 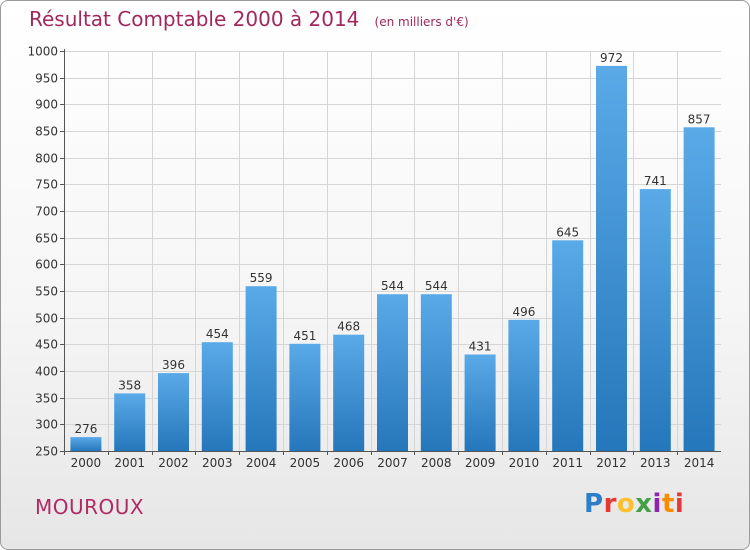 What do you see at coordinates (46, 105) in the screenshot?
I see `y-tick-label: 900` at bounding box center [46, 105].